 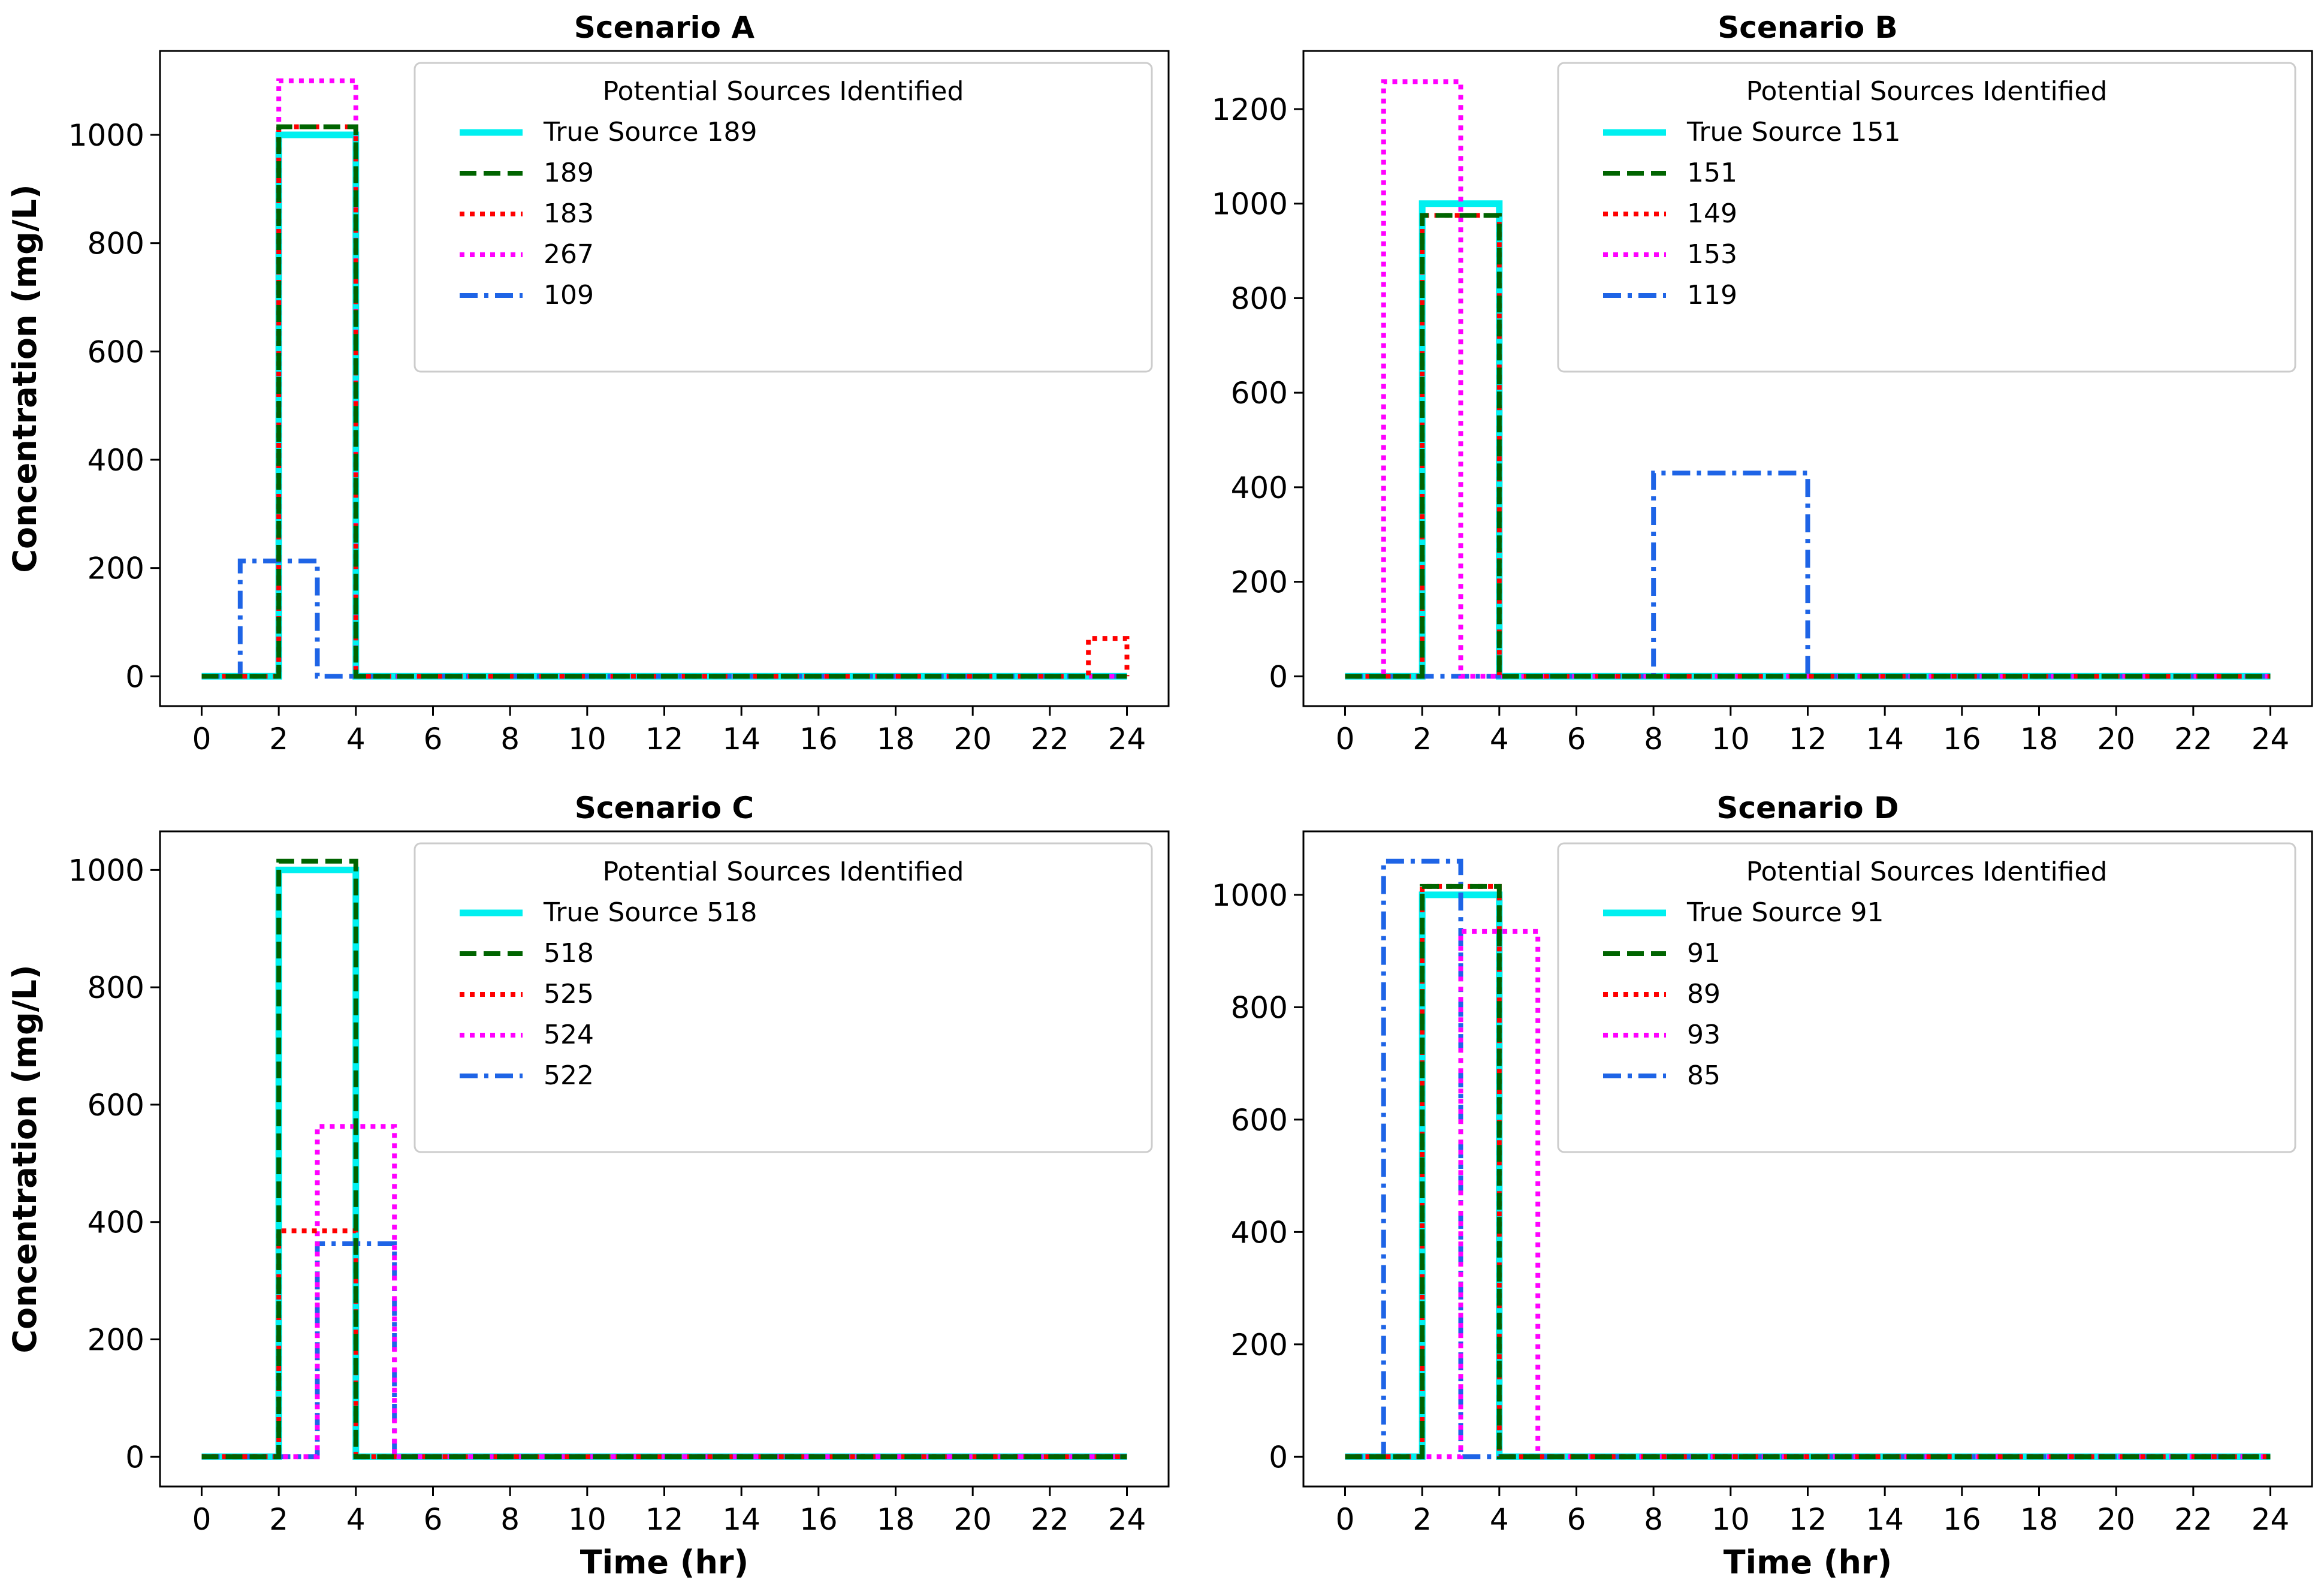 What do you see at coordinates (1704, 1035) in the screenshot?
I see `legend-entry-label: 93` at bounding box center [1704, 1035].